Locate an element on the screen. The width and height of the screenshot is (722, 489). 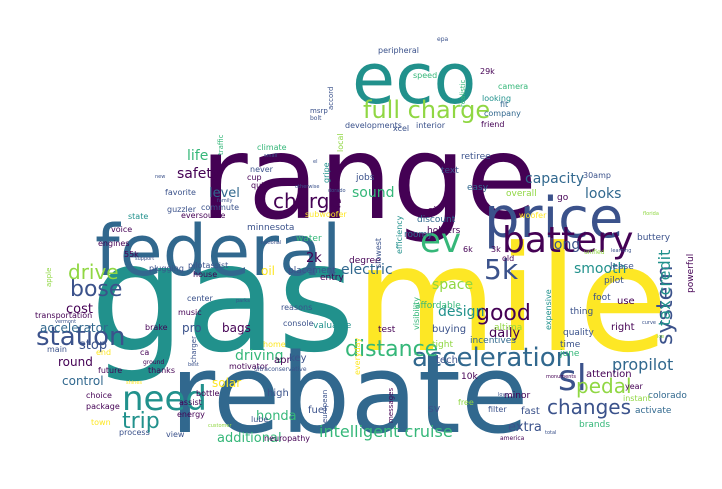
word-extra: extra is located at coordinates (525, 427).